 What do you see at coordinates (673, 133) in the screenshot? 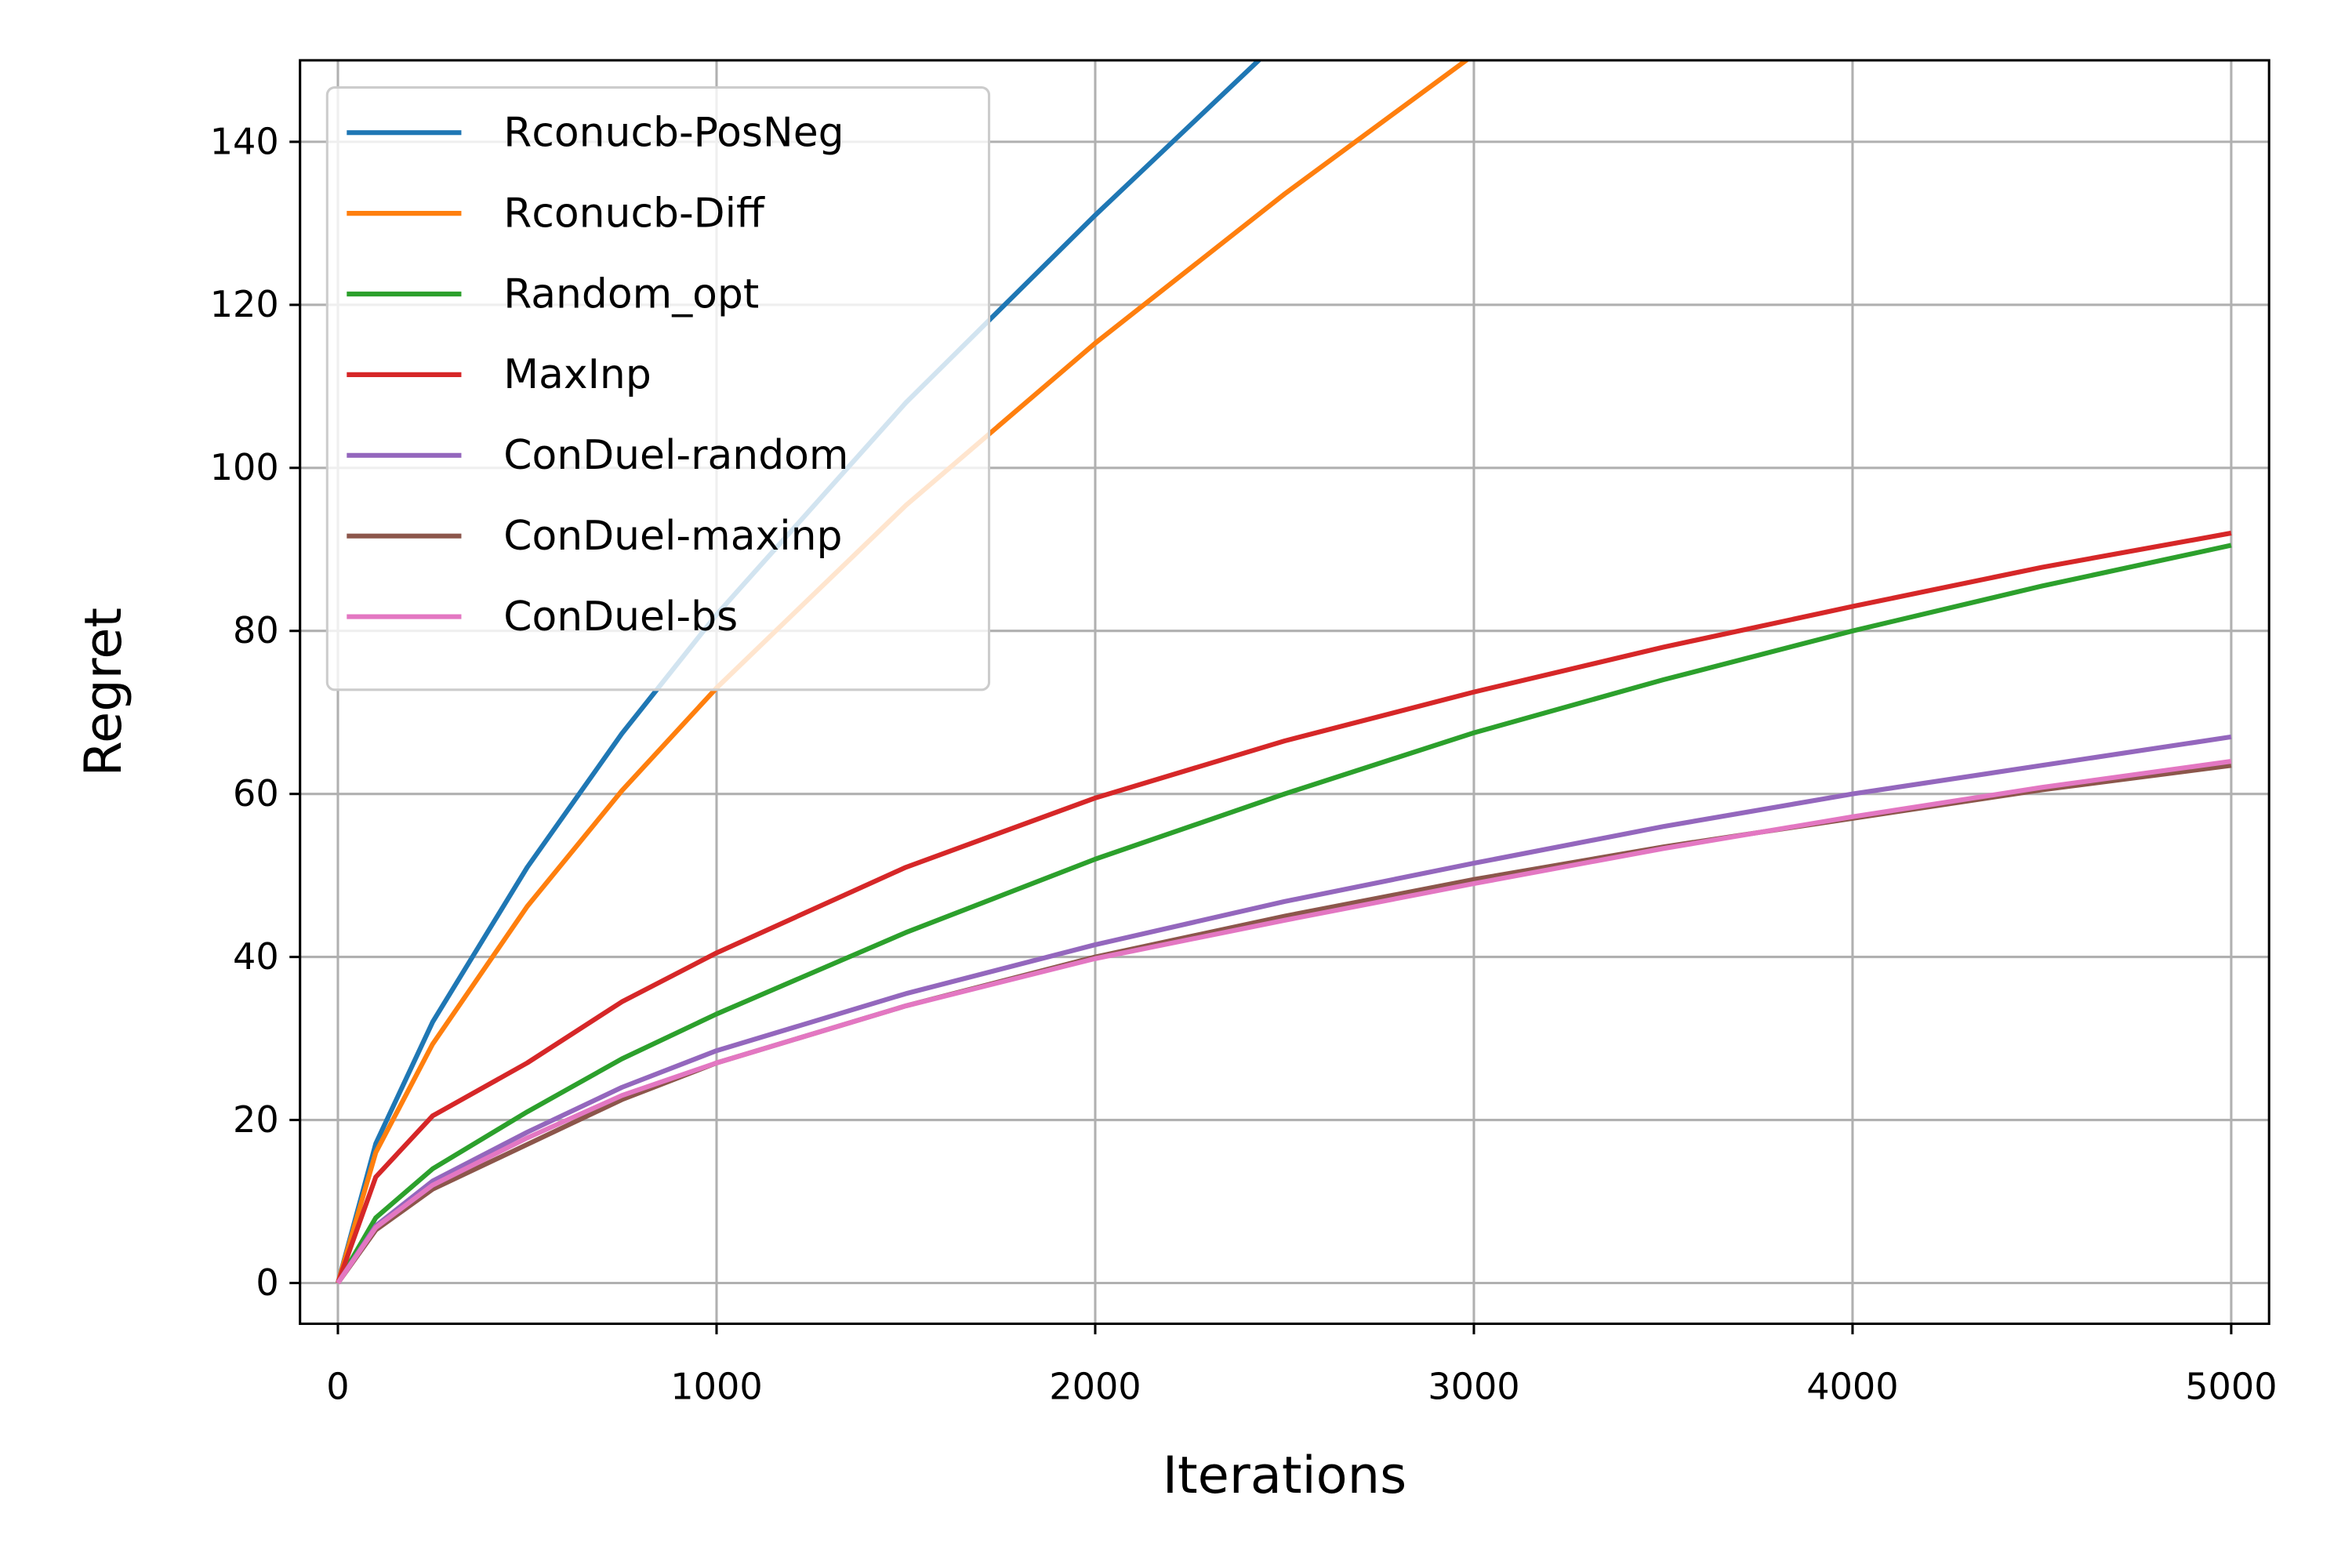
I see `legend-label: Rconucb-PosNeg` at bounding box center [673, 133].